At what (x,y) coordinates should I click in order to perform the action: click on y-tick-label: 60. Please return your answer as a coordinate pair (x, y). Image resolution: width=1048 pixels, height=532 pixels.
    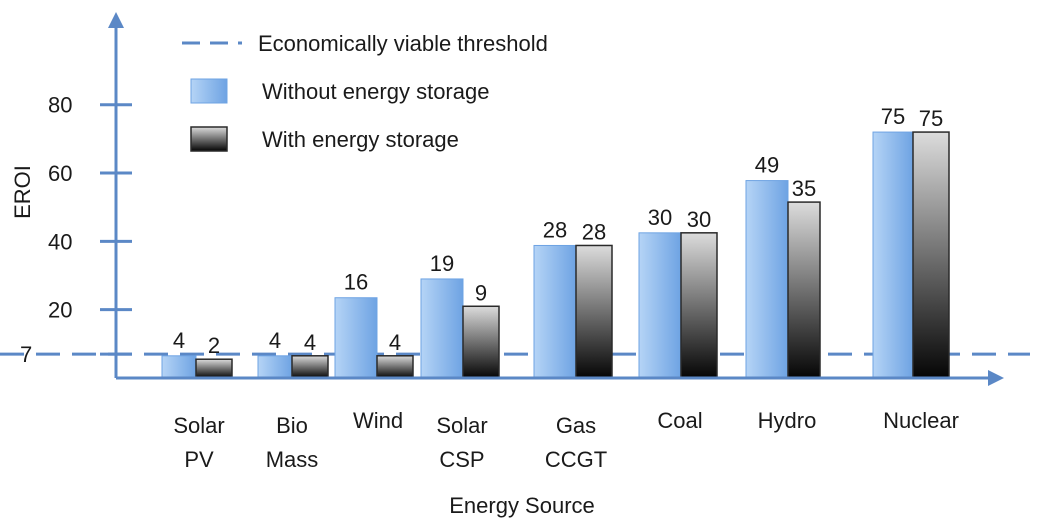
    Looking at the image, I should click on (60, 173).